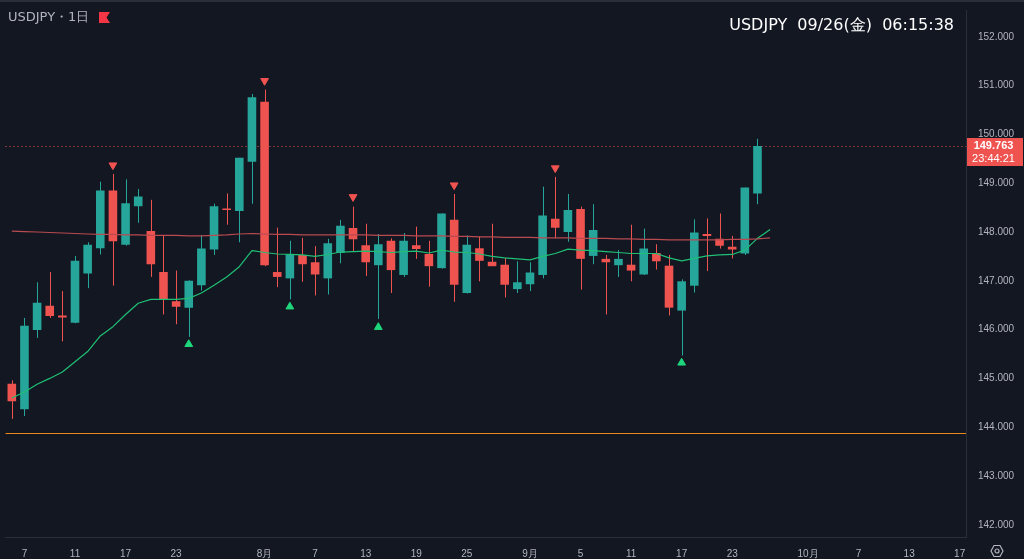  I want to click on y-tick-label: 150.000, so click(996, 134).